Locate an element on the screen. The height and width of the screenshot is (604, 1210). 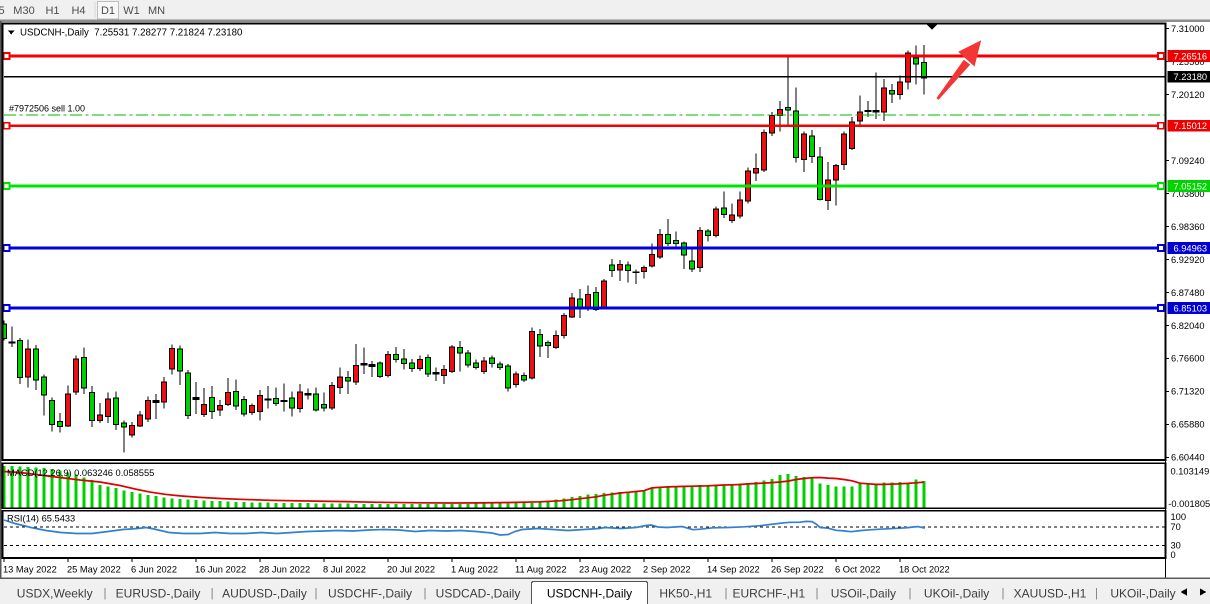
svg-text: EURCHF-,H1 is located at coordinates (768, 593).